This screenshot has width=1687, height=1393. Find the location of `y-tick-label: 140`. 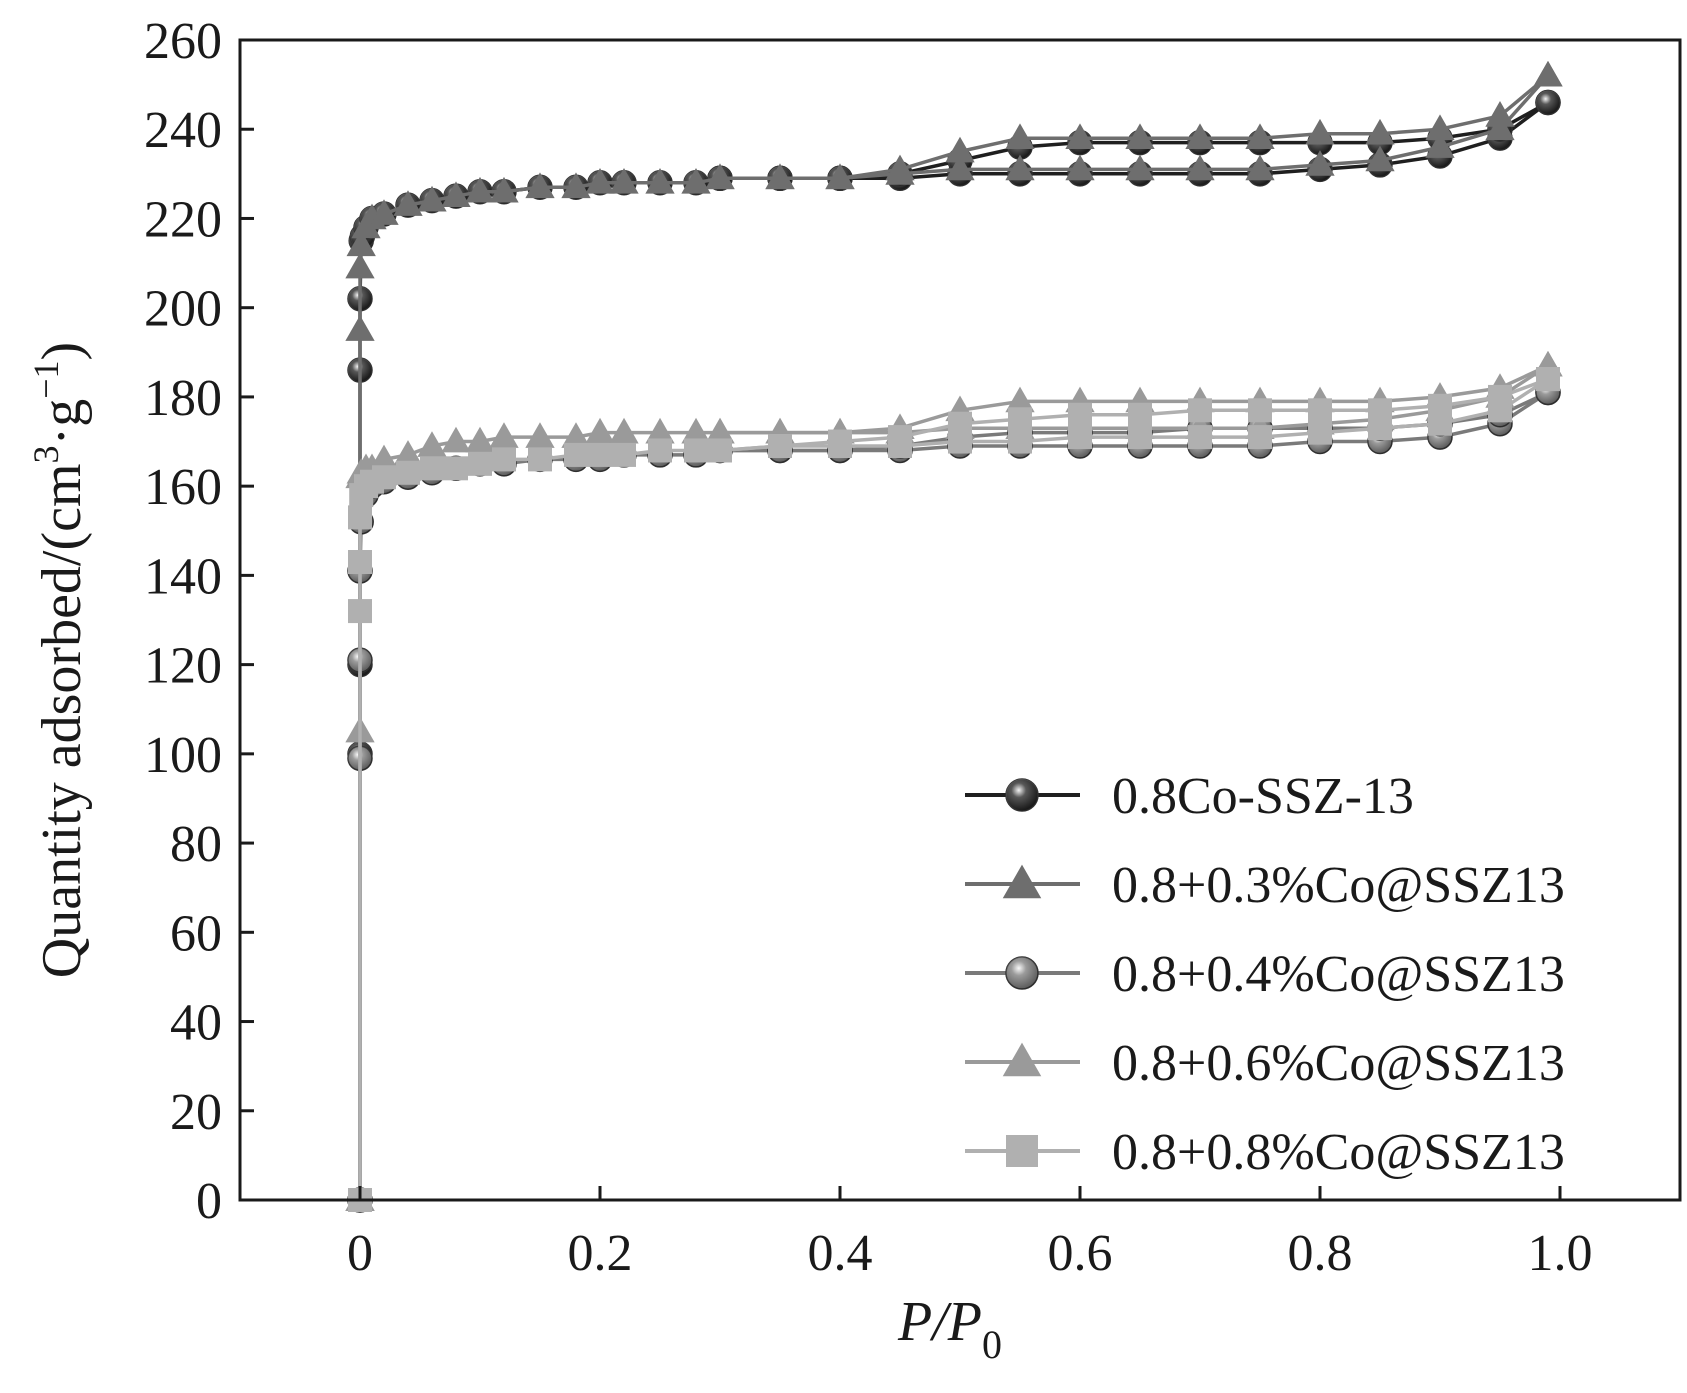

y-tick-label: 140 is located at coordinates (183, 576).